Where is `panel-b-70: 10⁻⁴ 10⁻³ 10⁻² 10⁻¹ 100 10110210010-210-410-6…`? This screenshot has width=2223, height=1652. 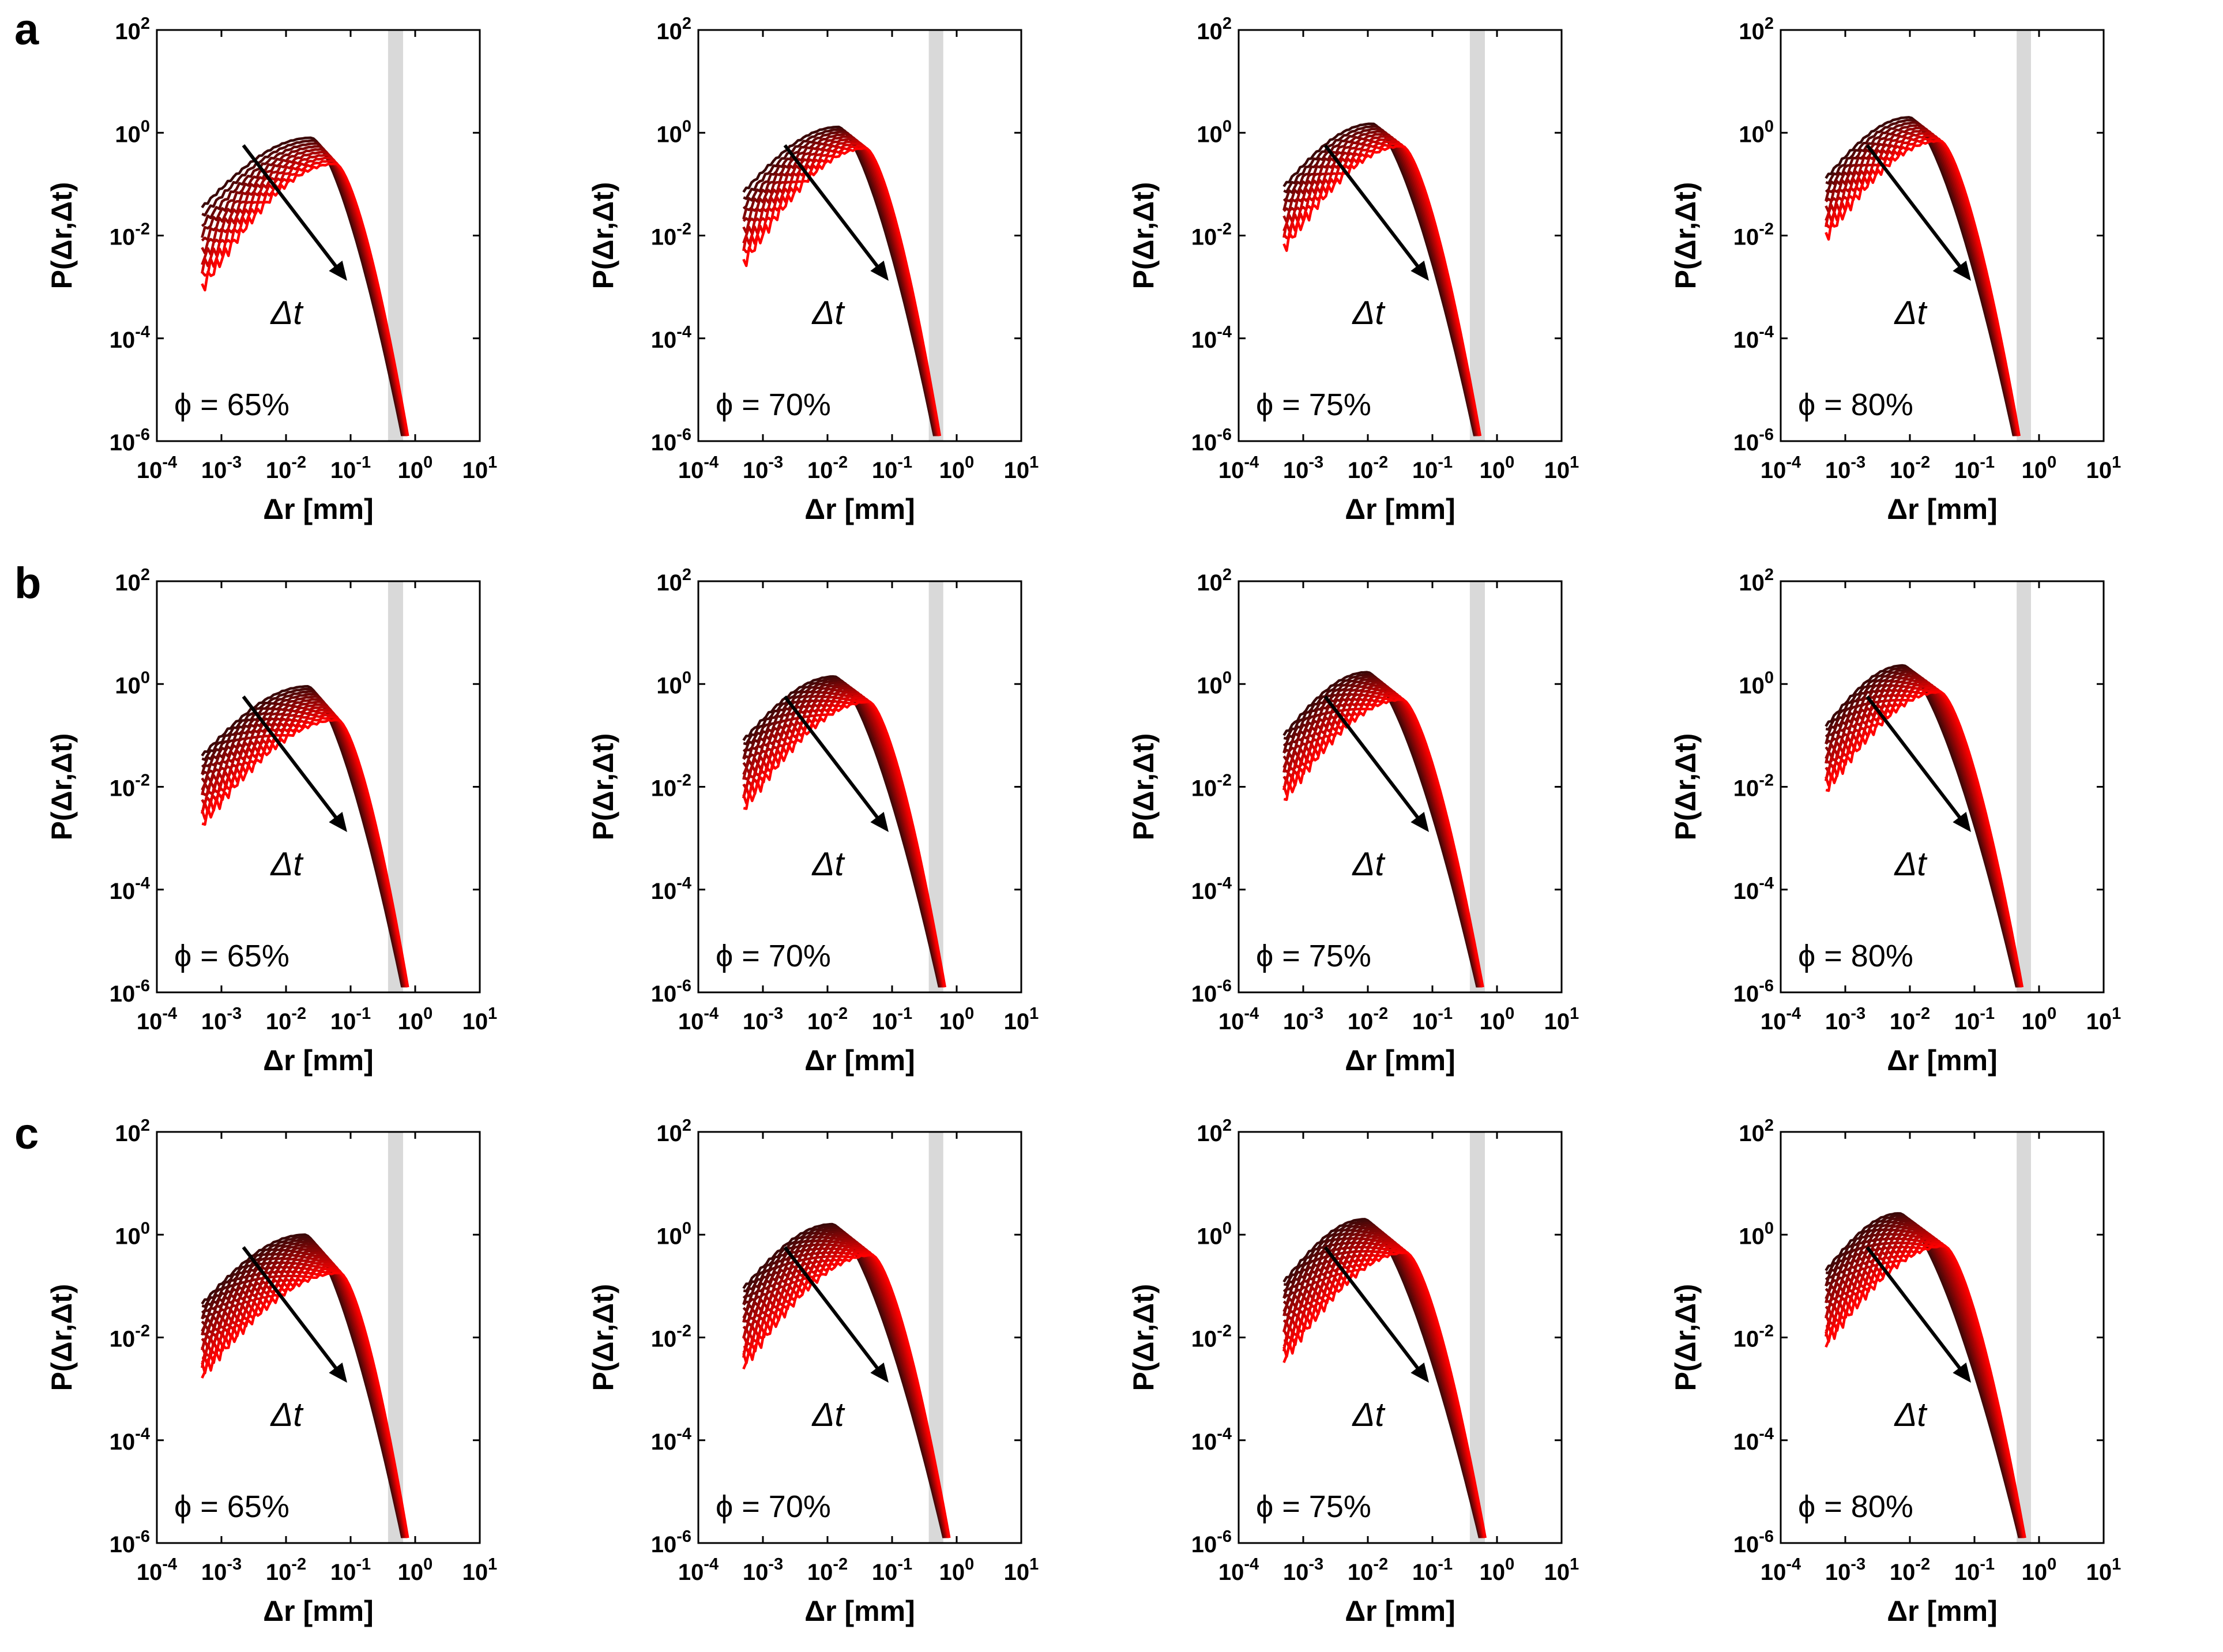
panel-b-70: 10⁻⁴ 10⁻³ 10⁻² 10⁻¹ 100 10110210010-210-410-6… is located at coordinates (813, 821).